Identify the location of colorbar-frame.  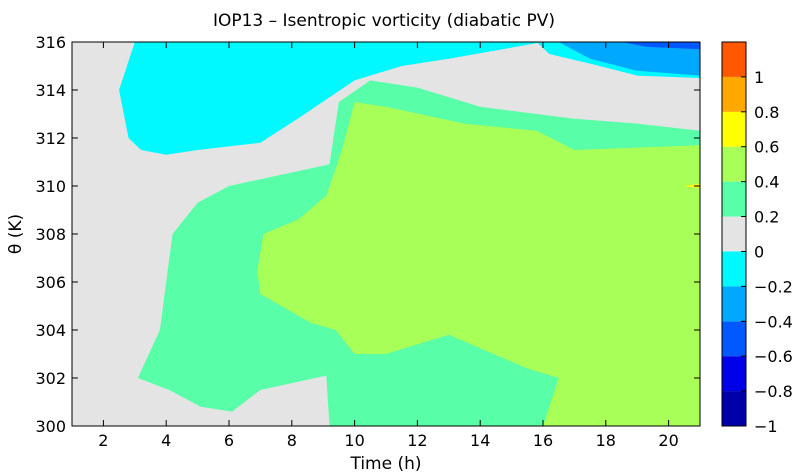
(734, 234).